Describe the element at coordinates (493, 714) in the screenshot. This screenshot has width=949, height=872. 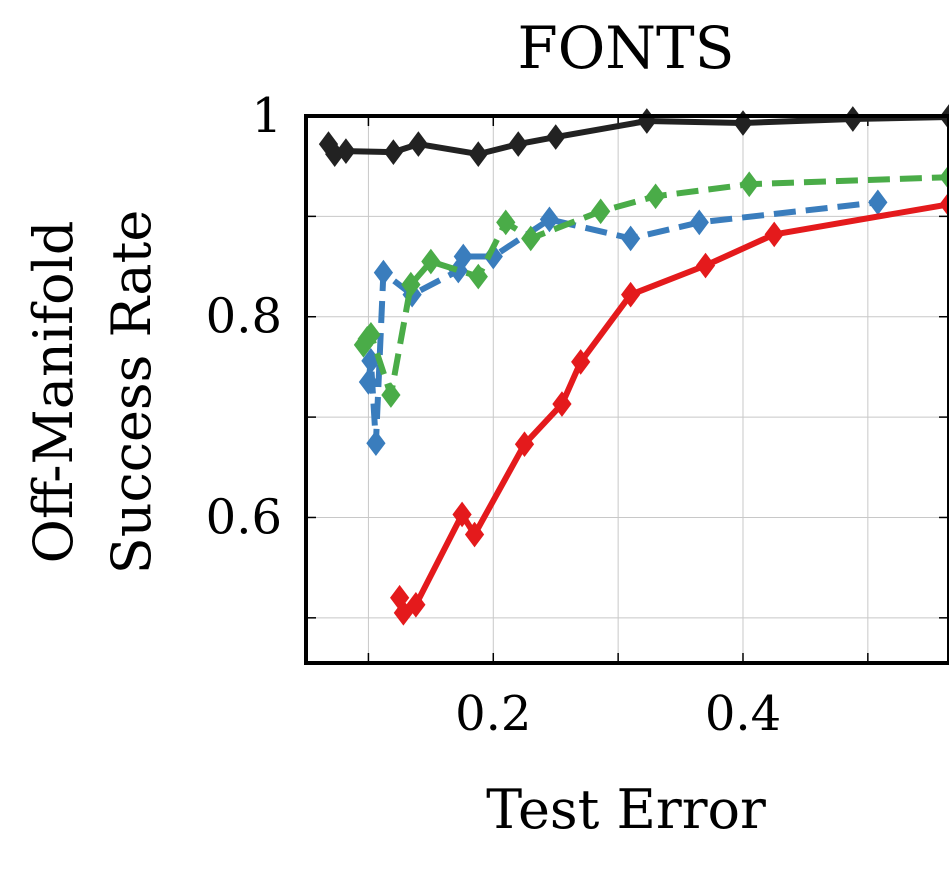
I see `x-tick-label: 0.2` at that location.